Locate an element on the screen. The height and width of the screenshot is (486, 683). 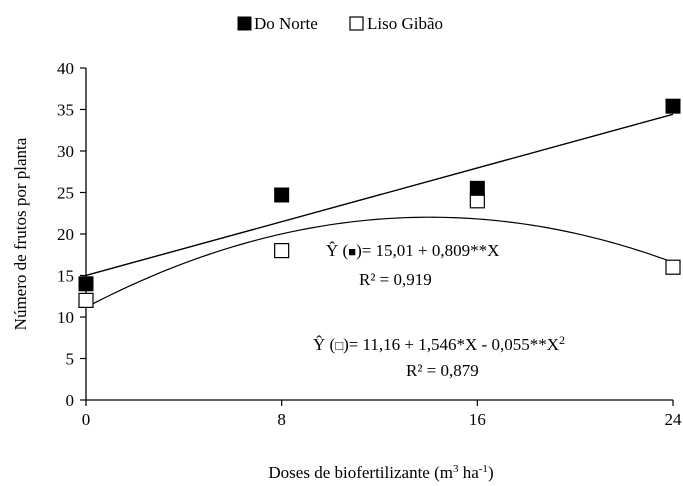
y-tick-label: 20 is located at coordinates (65, 234).